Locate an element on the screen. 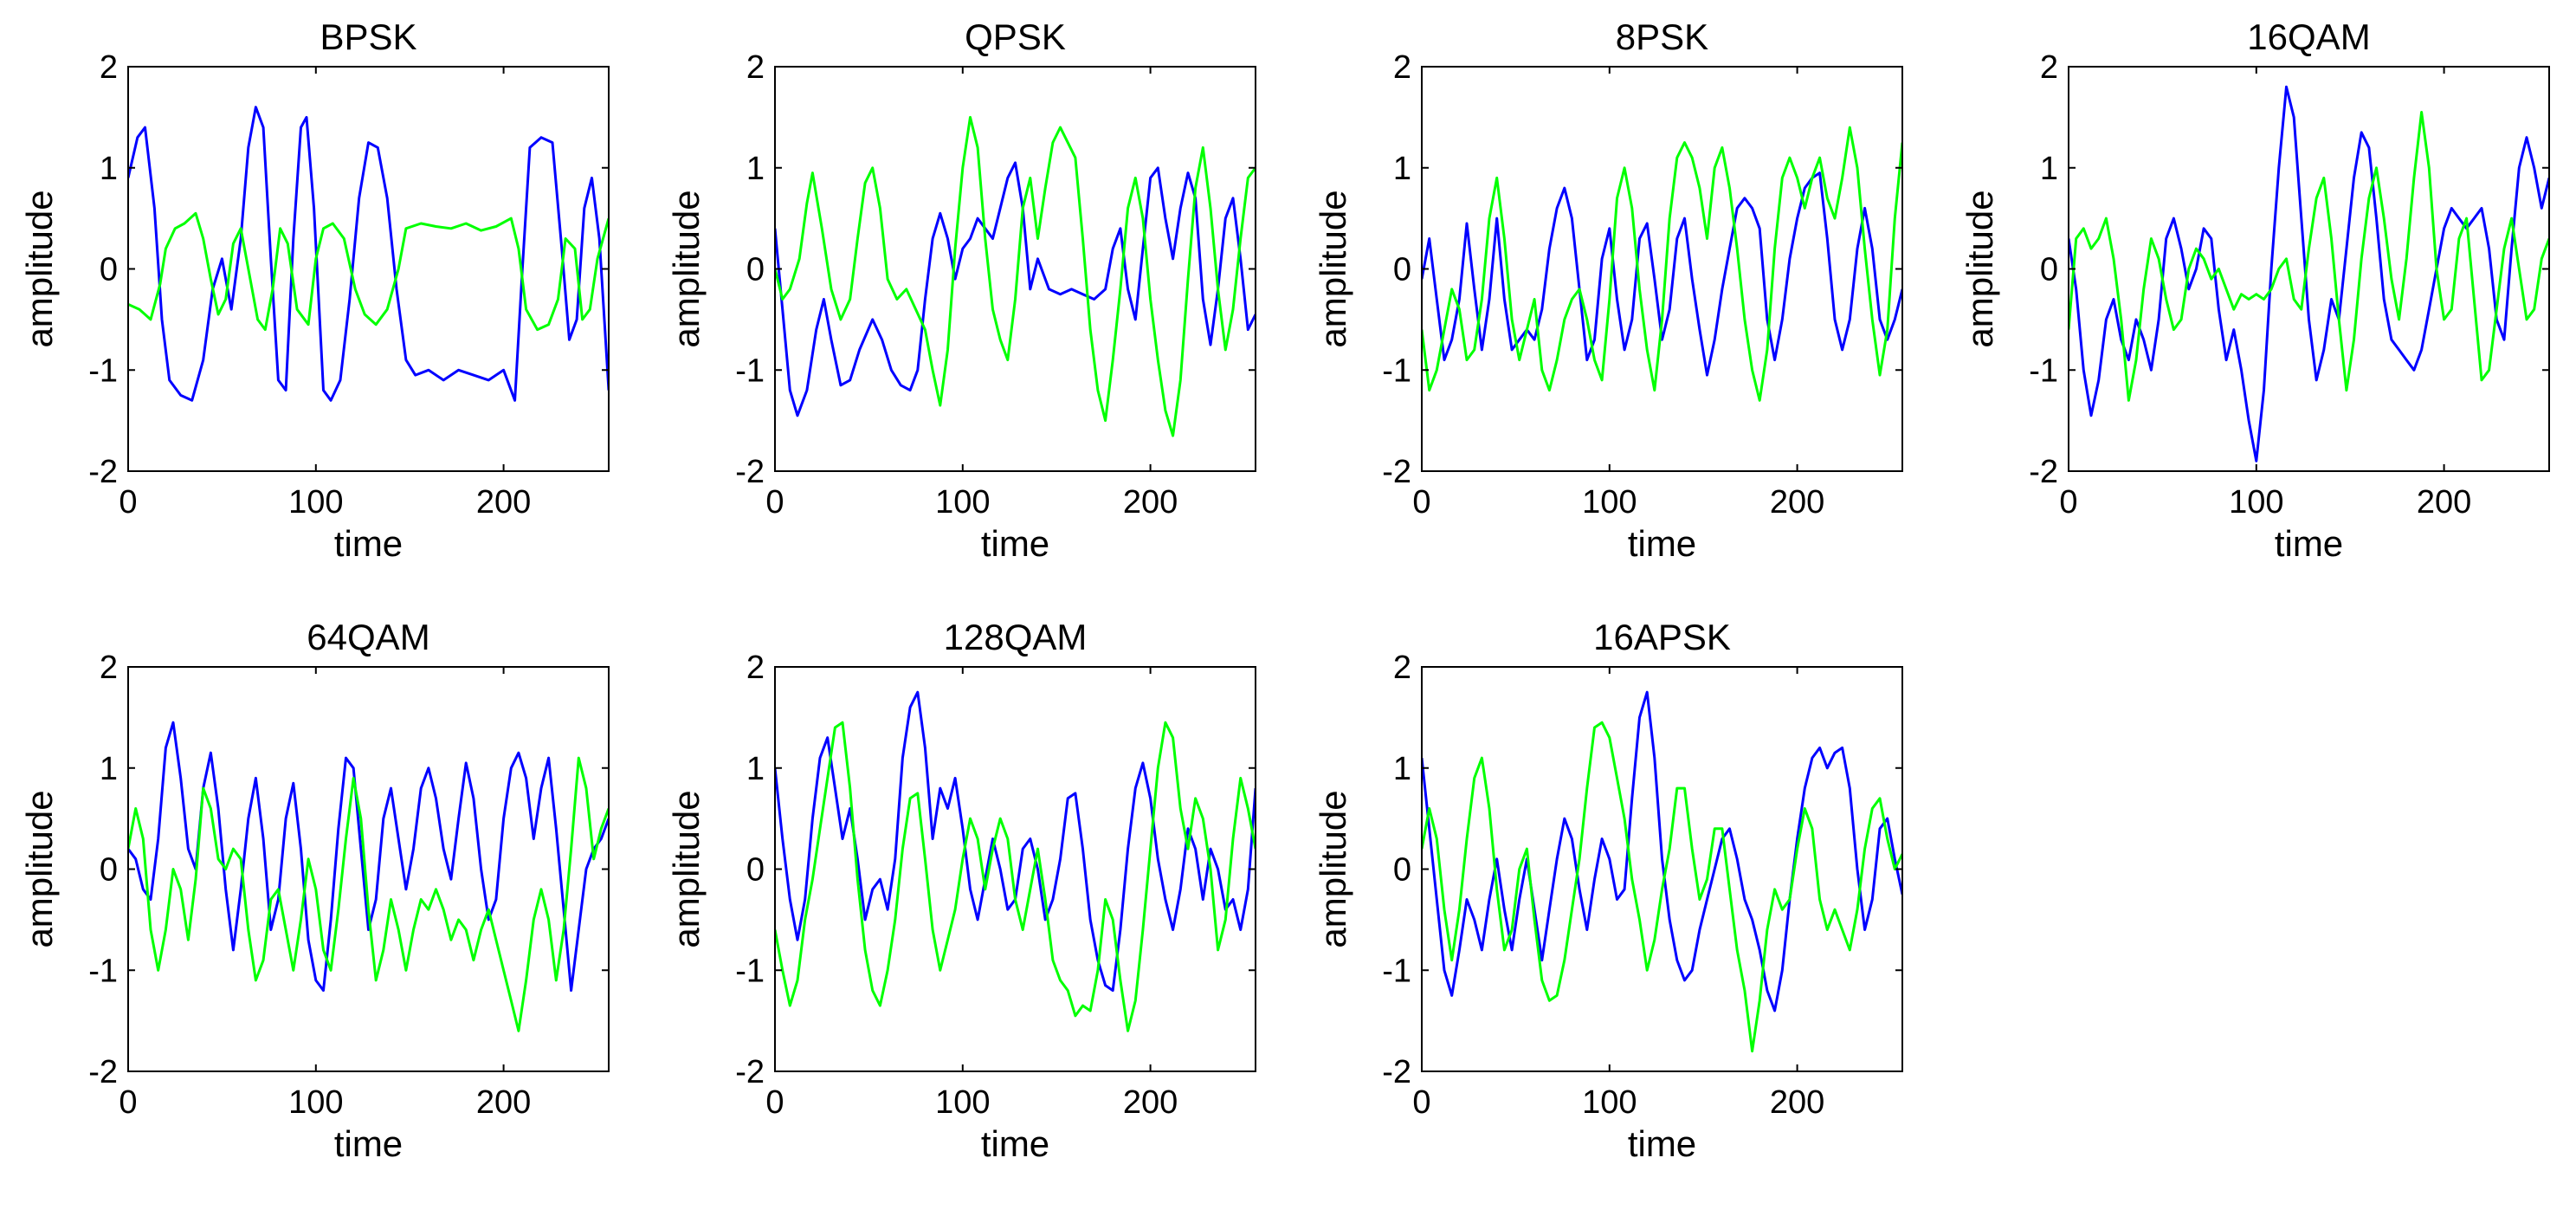 This screenshot has height=1216, width=2576. plot-title: BPSK is located at coordinates (368, 36).